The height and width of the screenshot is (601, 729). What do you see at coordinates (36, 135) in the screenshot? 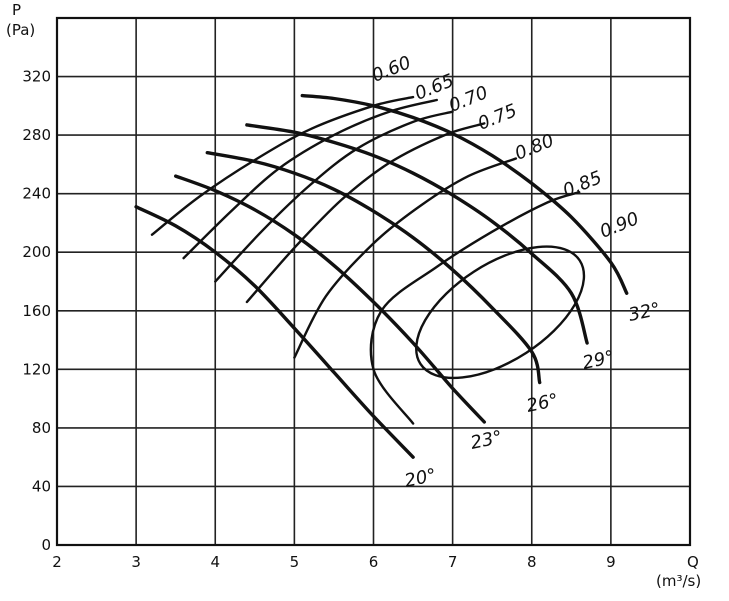
I see `y-tick-label: 280` at bounding box center [36, 135].